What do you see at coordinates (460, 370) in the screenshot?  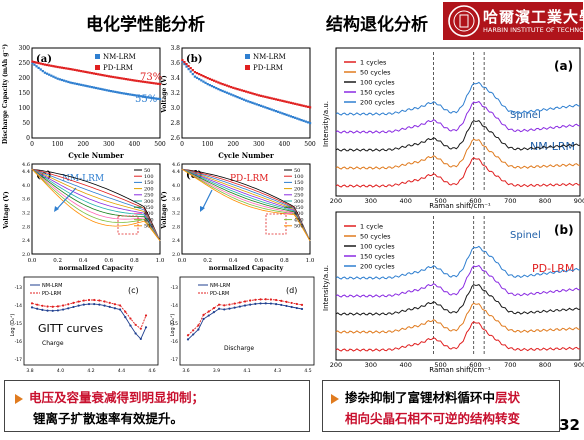 I see `x-axis-label: Raman shift/cm⁻¹` at bounding box center [460, 370].